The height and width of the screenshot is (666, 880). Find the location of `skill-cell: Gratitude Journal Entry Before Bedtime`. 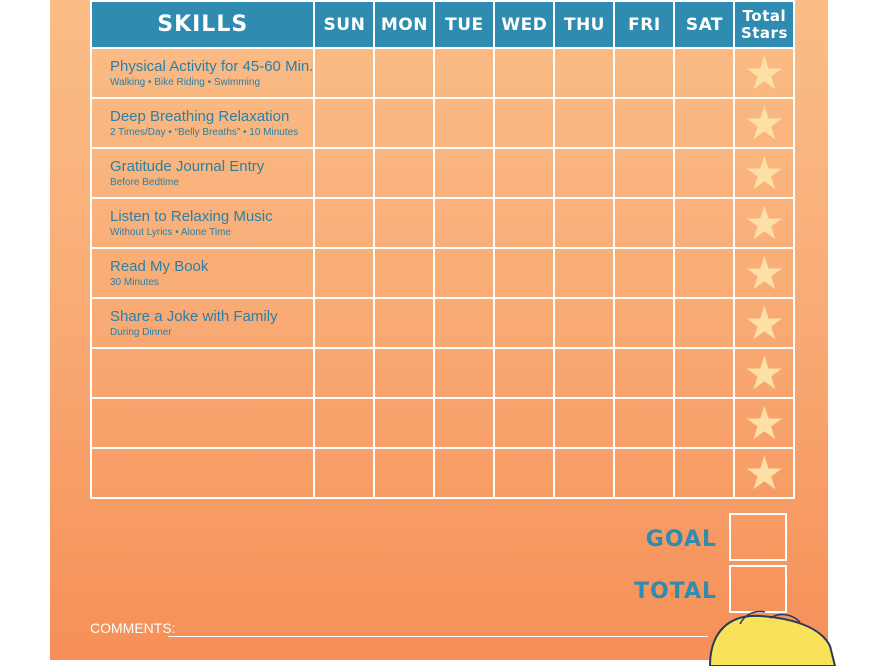

skill-cell: Gratitude Journal Entry Before Bedtime is located at coordinates (202, 173).